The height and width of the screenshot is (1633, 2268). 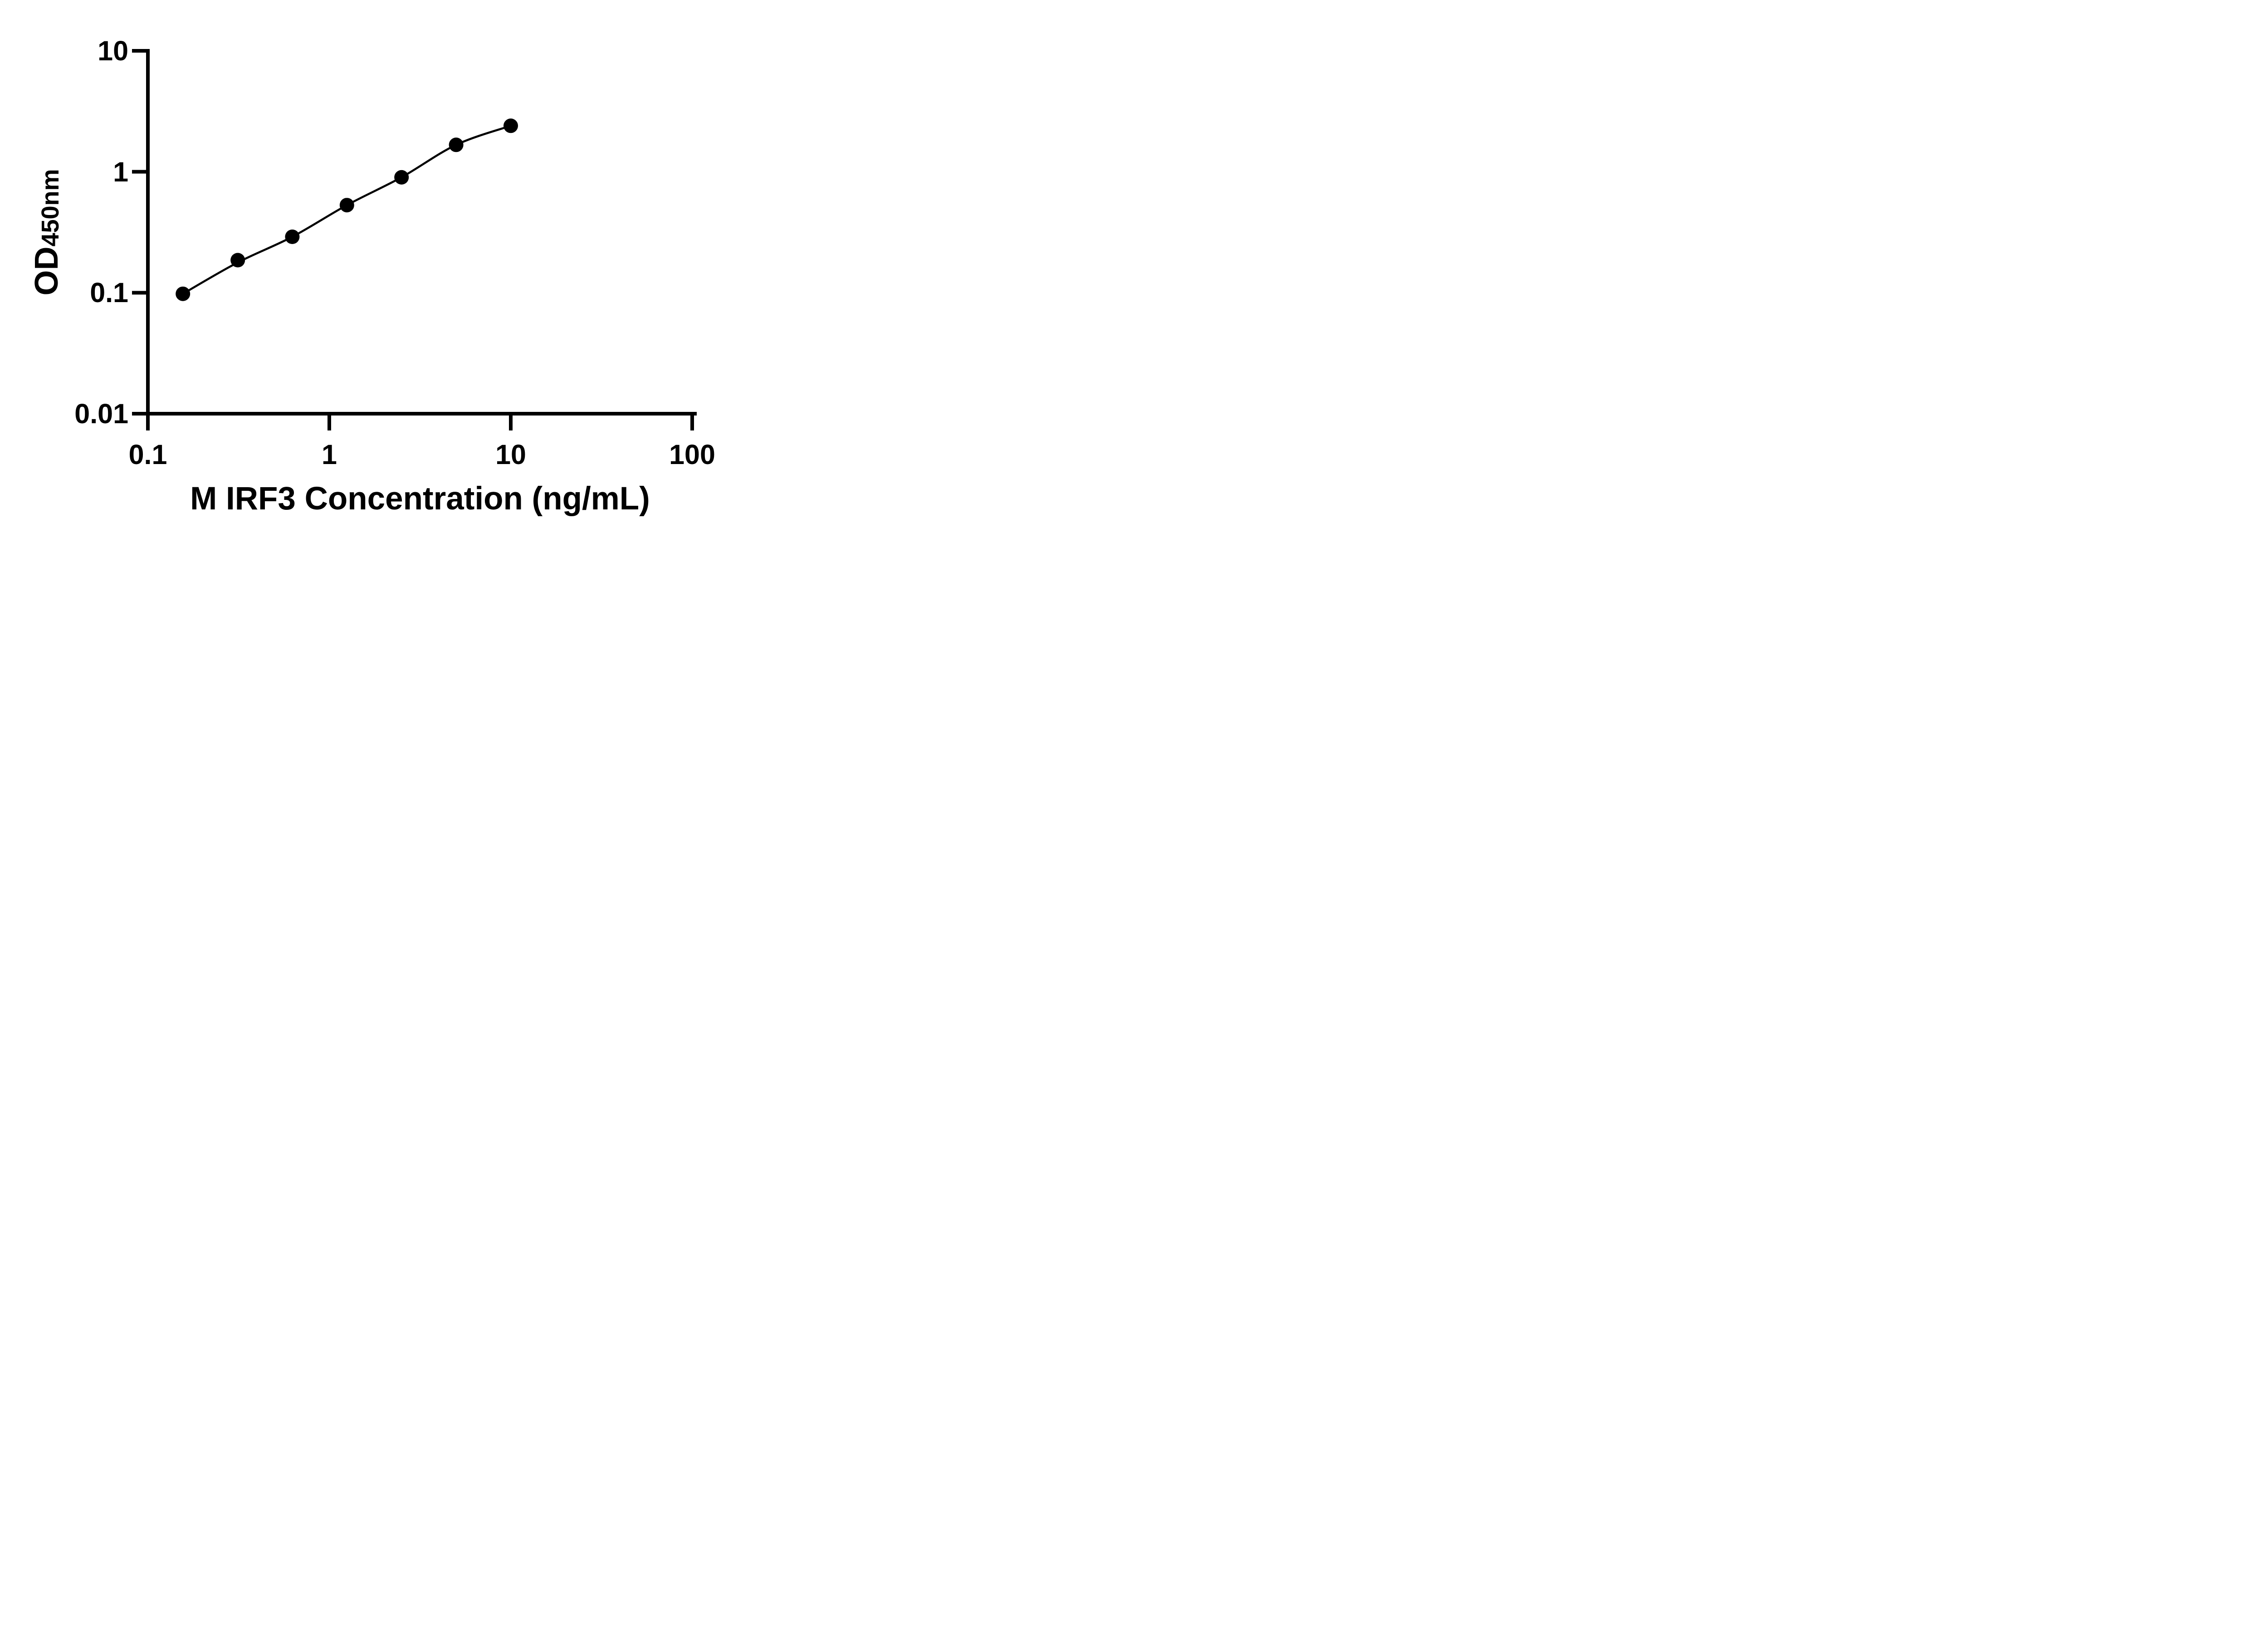 I want to click on y-tick-label: 1, so click(x=121, y=171).